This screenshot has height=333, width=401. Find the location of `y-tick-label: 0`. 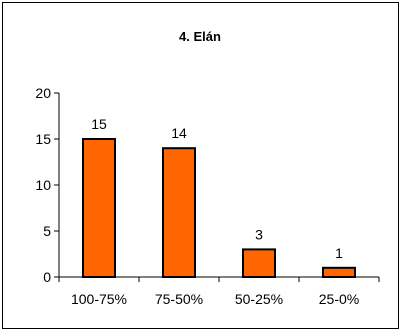

y-tick-label: 0 is located at coordinates (47, 277).